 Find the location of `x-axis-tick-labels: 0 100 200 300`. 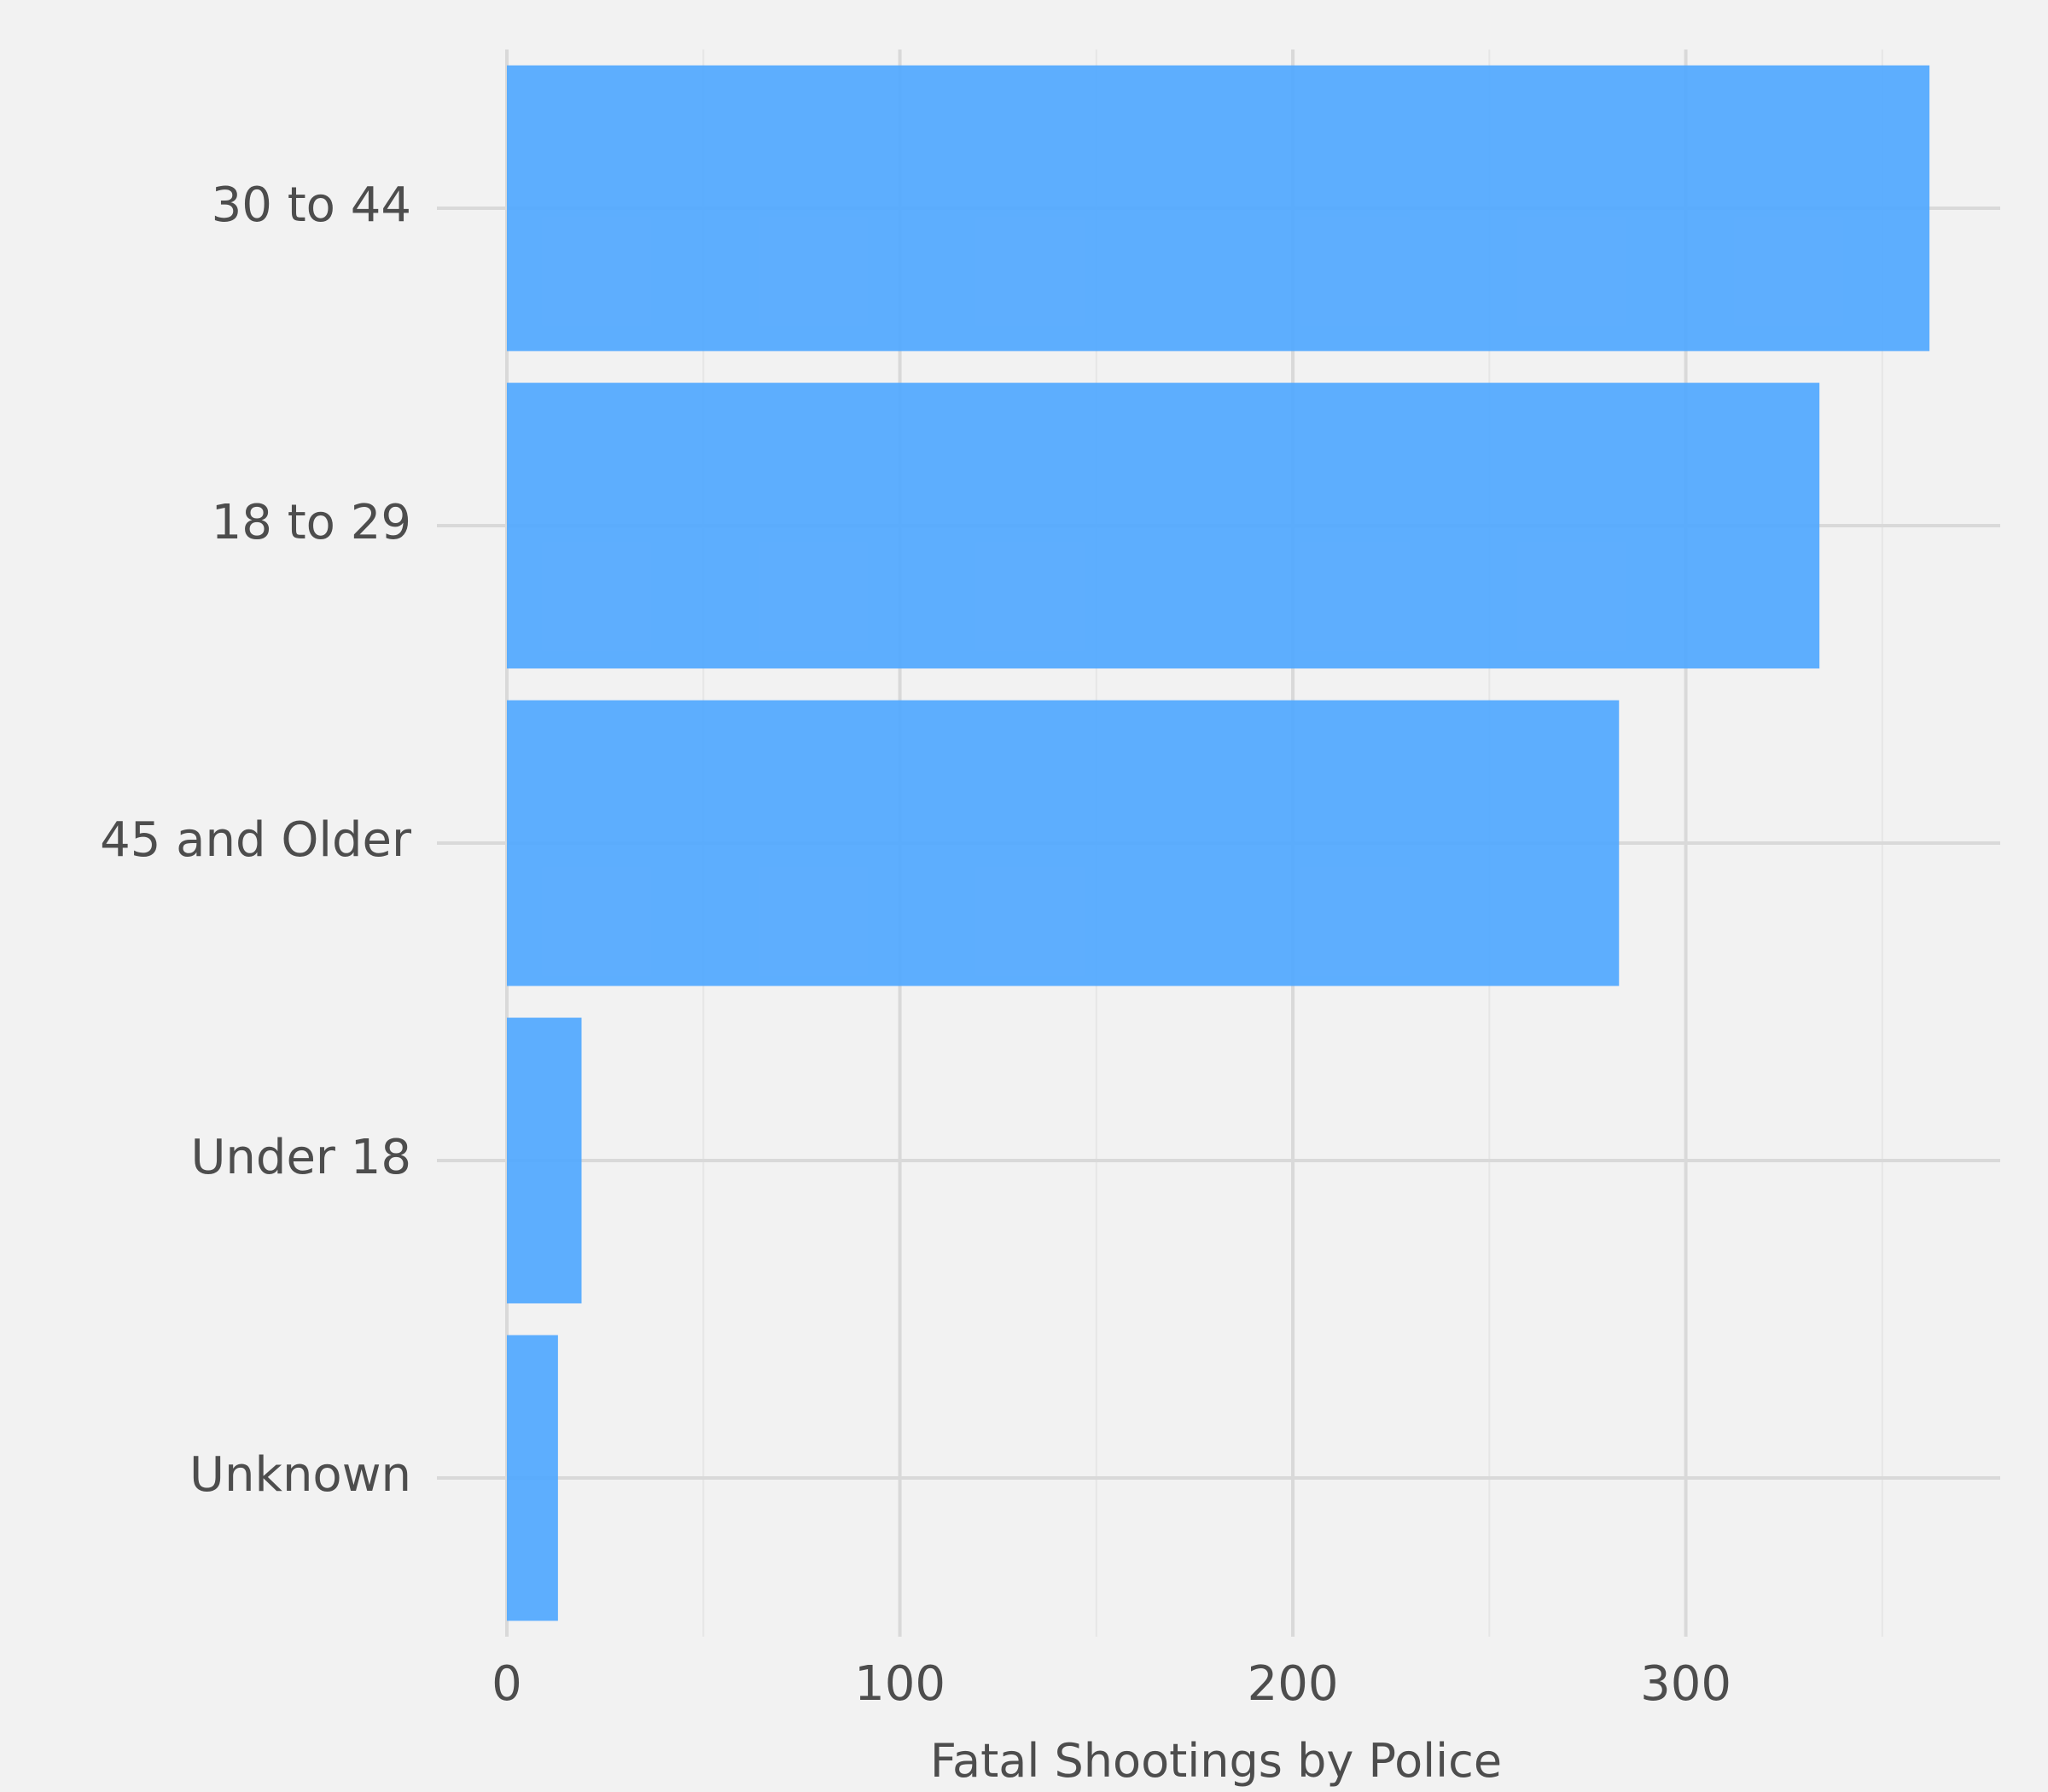

x-axis-tick-labels: 0 100 200 300 is located at coordinates (1111, 1684).